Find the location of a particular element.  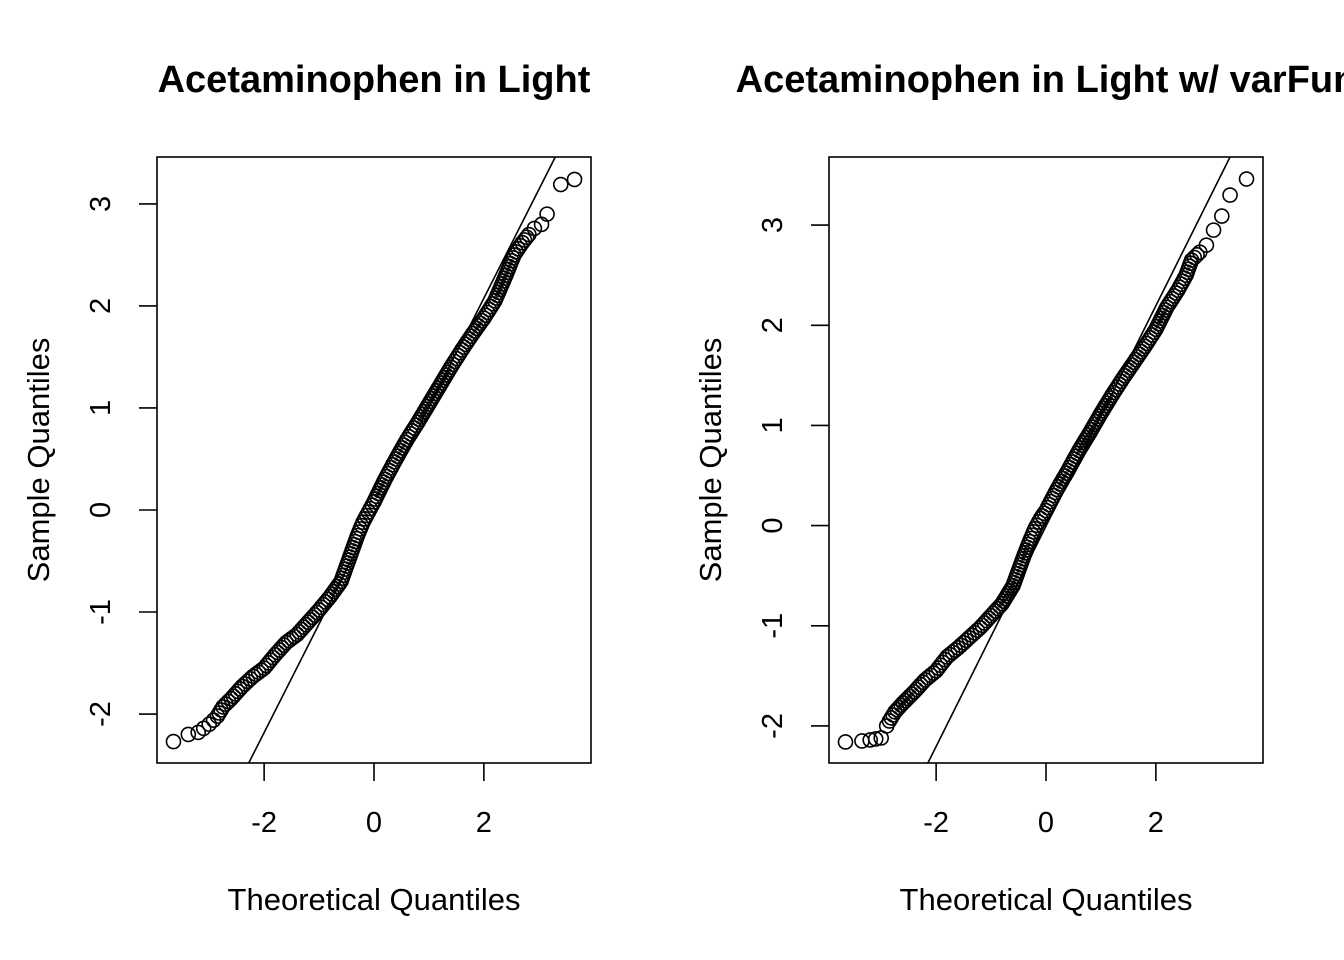

chart-title: Acetaminophen in Light is located at coordinates (374, 80).